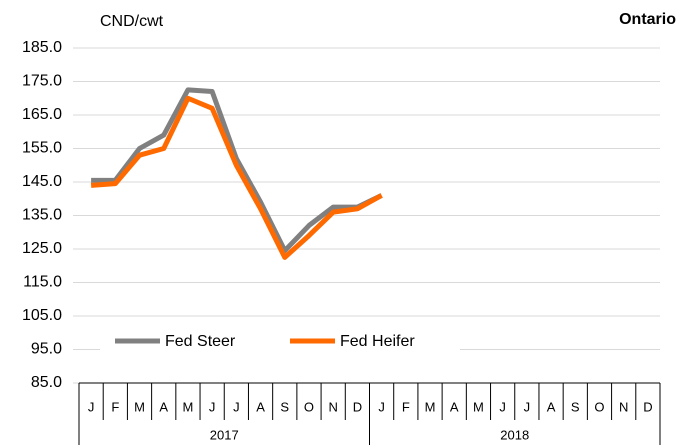 This screenshot has height=445, width=699. I want to click on y-tick-label: 175.0, so click(42, 81).